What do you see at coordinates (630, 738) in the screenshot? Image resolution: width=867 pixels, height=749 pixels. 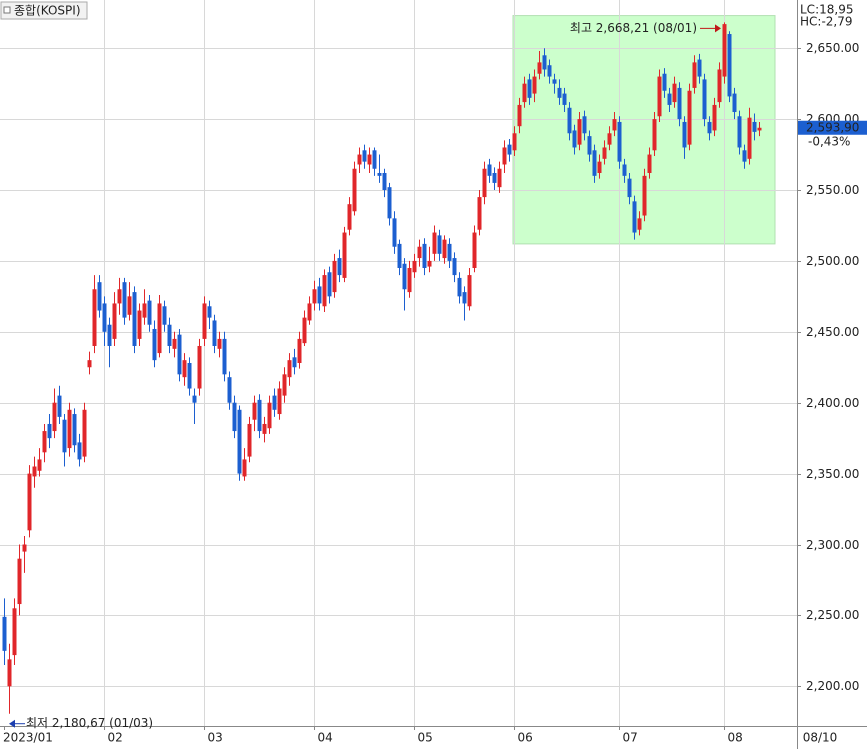 I see `x-tick-label: 07` at bounding box center [630, 738].